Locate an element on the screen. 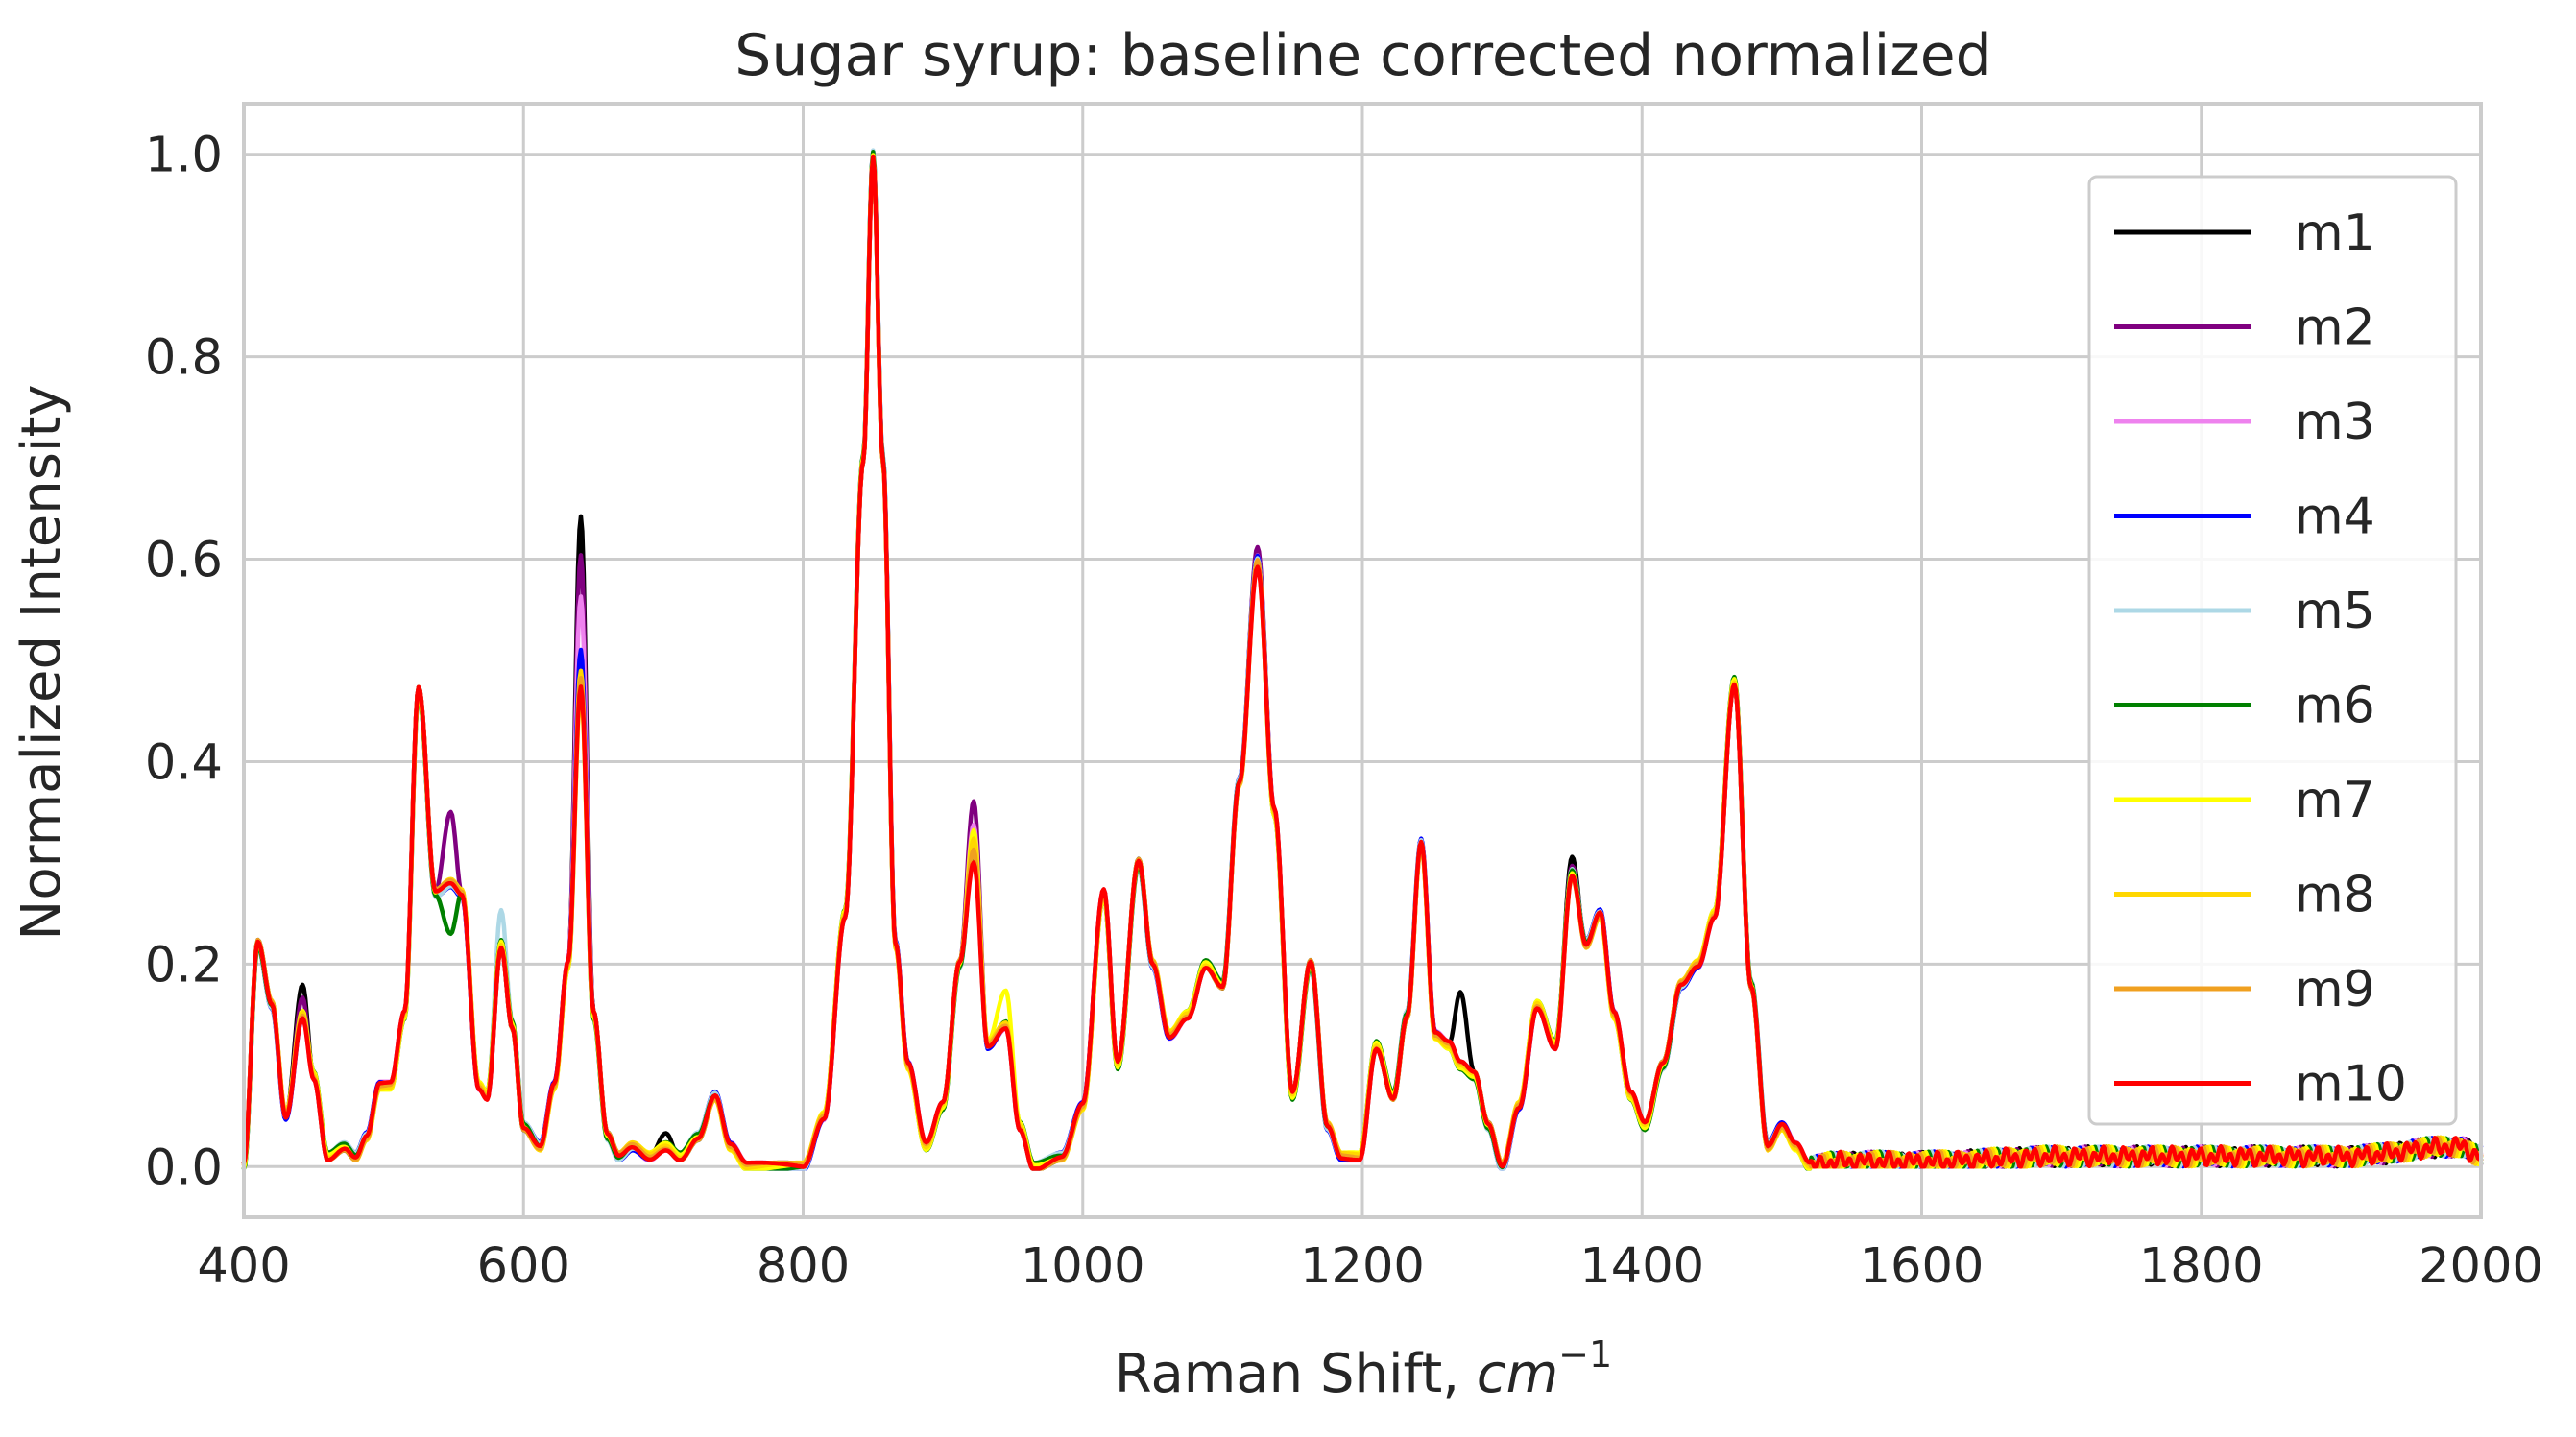 Image resolution: width=2576 pixels, height=1437 pixels. x-axis-label-unit: cm is located at coordinates (1517, 1374).